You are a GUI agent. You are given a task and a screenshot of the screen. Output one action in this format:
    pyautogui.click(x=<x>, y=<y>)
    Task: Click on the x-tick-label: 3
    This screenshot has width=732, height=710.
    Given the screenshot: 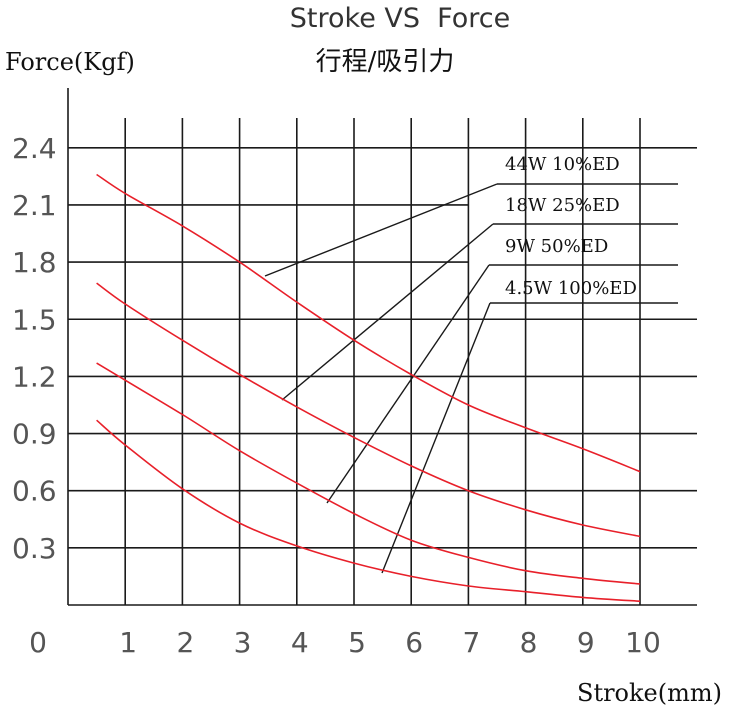 What is the action you would take?
    pyautogui.click(x=243, y=642)
    